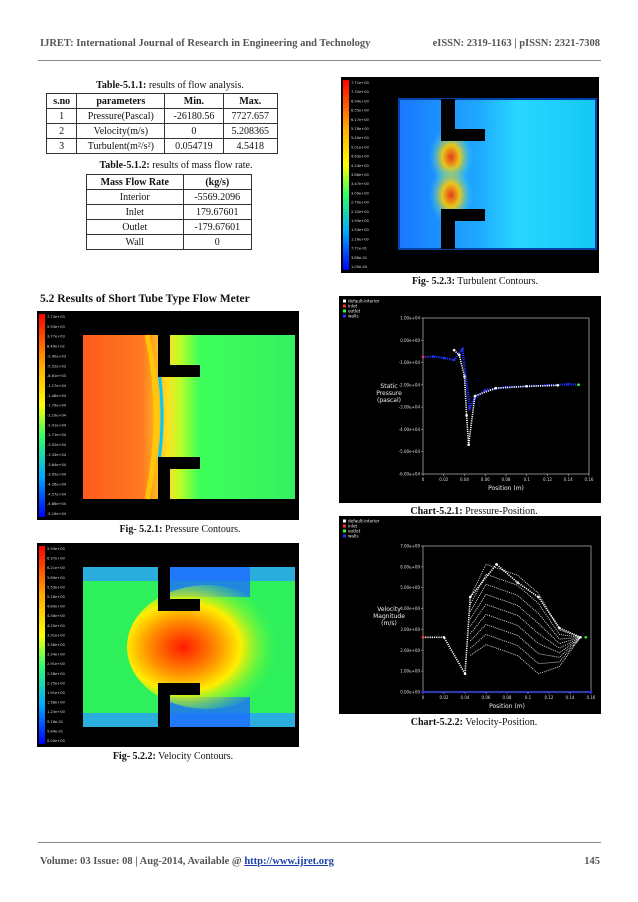 The width and height of the screenshot is (638, 902). Describe the element at coordinates (360, 111) in the screenshot. I see `legend-scale-label: 6.55e+00` at that location.